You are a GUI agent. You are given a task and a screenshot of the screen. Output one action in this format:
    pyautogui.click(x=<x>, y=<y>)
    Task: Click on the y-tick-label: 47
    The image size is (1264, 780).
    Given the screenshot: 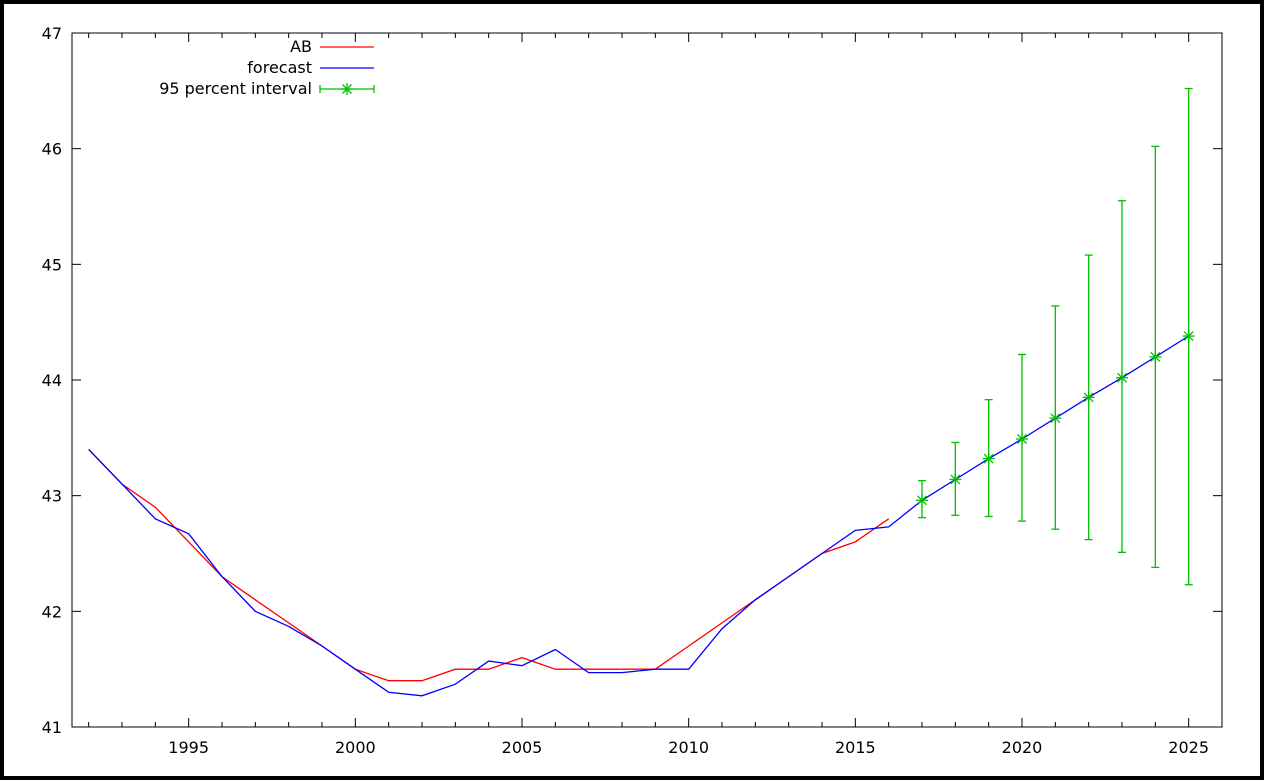 What is the action you would take?
    pyautogui.click(x=52, y=33)
    